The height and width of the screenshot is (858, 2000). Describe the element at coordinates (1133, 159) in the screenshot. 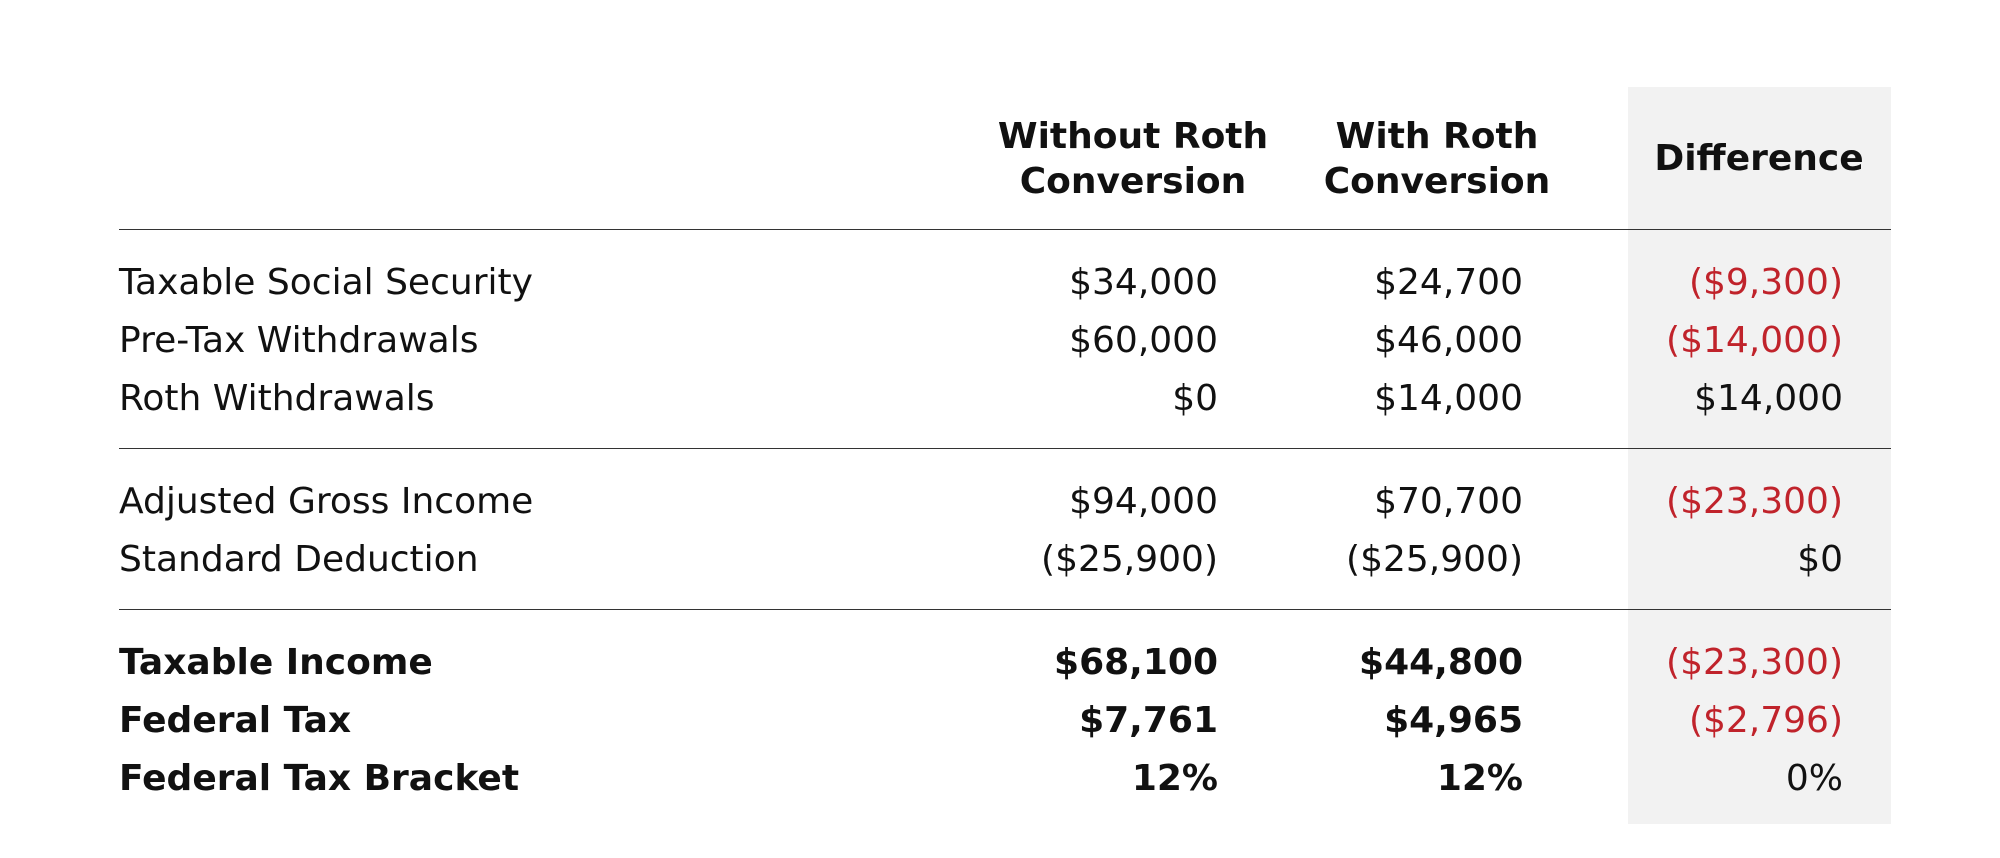

I see `column-header: Without Roth Conversion` at that location.